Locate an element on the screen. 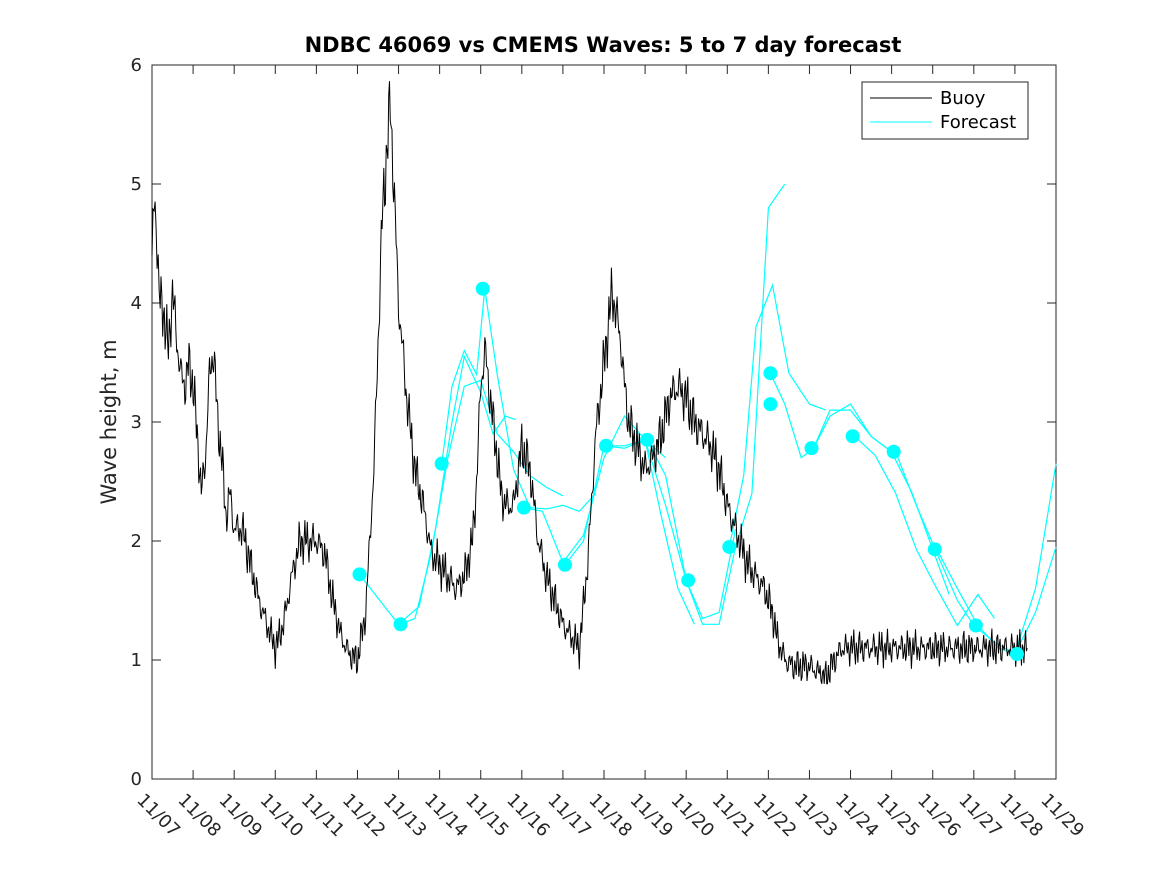 This screenshot has width=1167, height=875. legend-forecast-label: Forecast is located at coordinates (978, 122).